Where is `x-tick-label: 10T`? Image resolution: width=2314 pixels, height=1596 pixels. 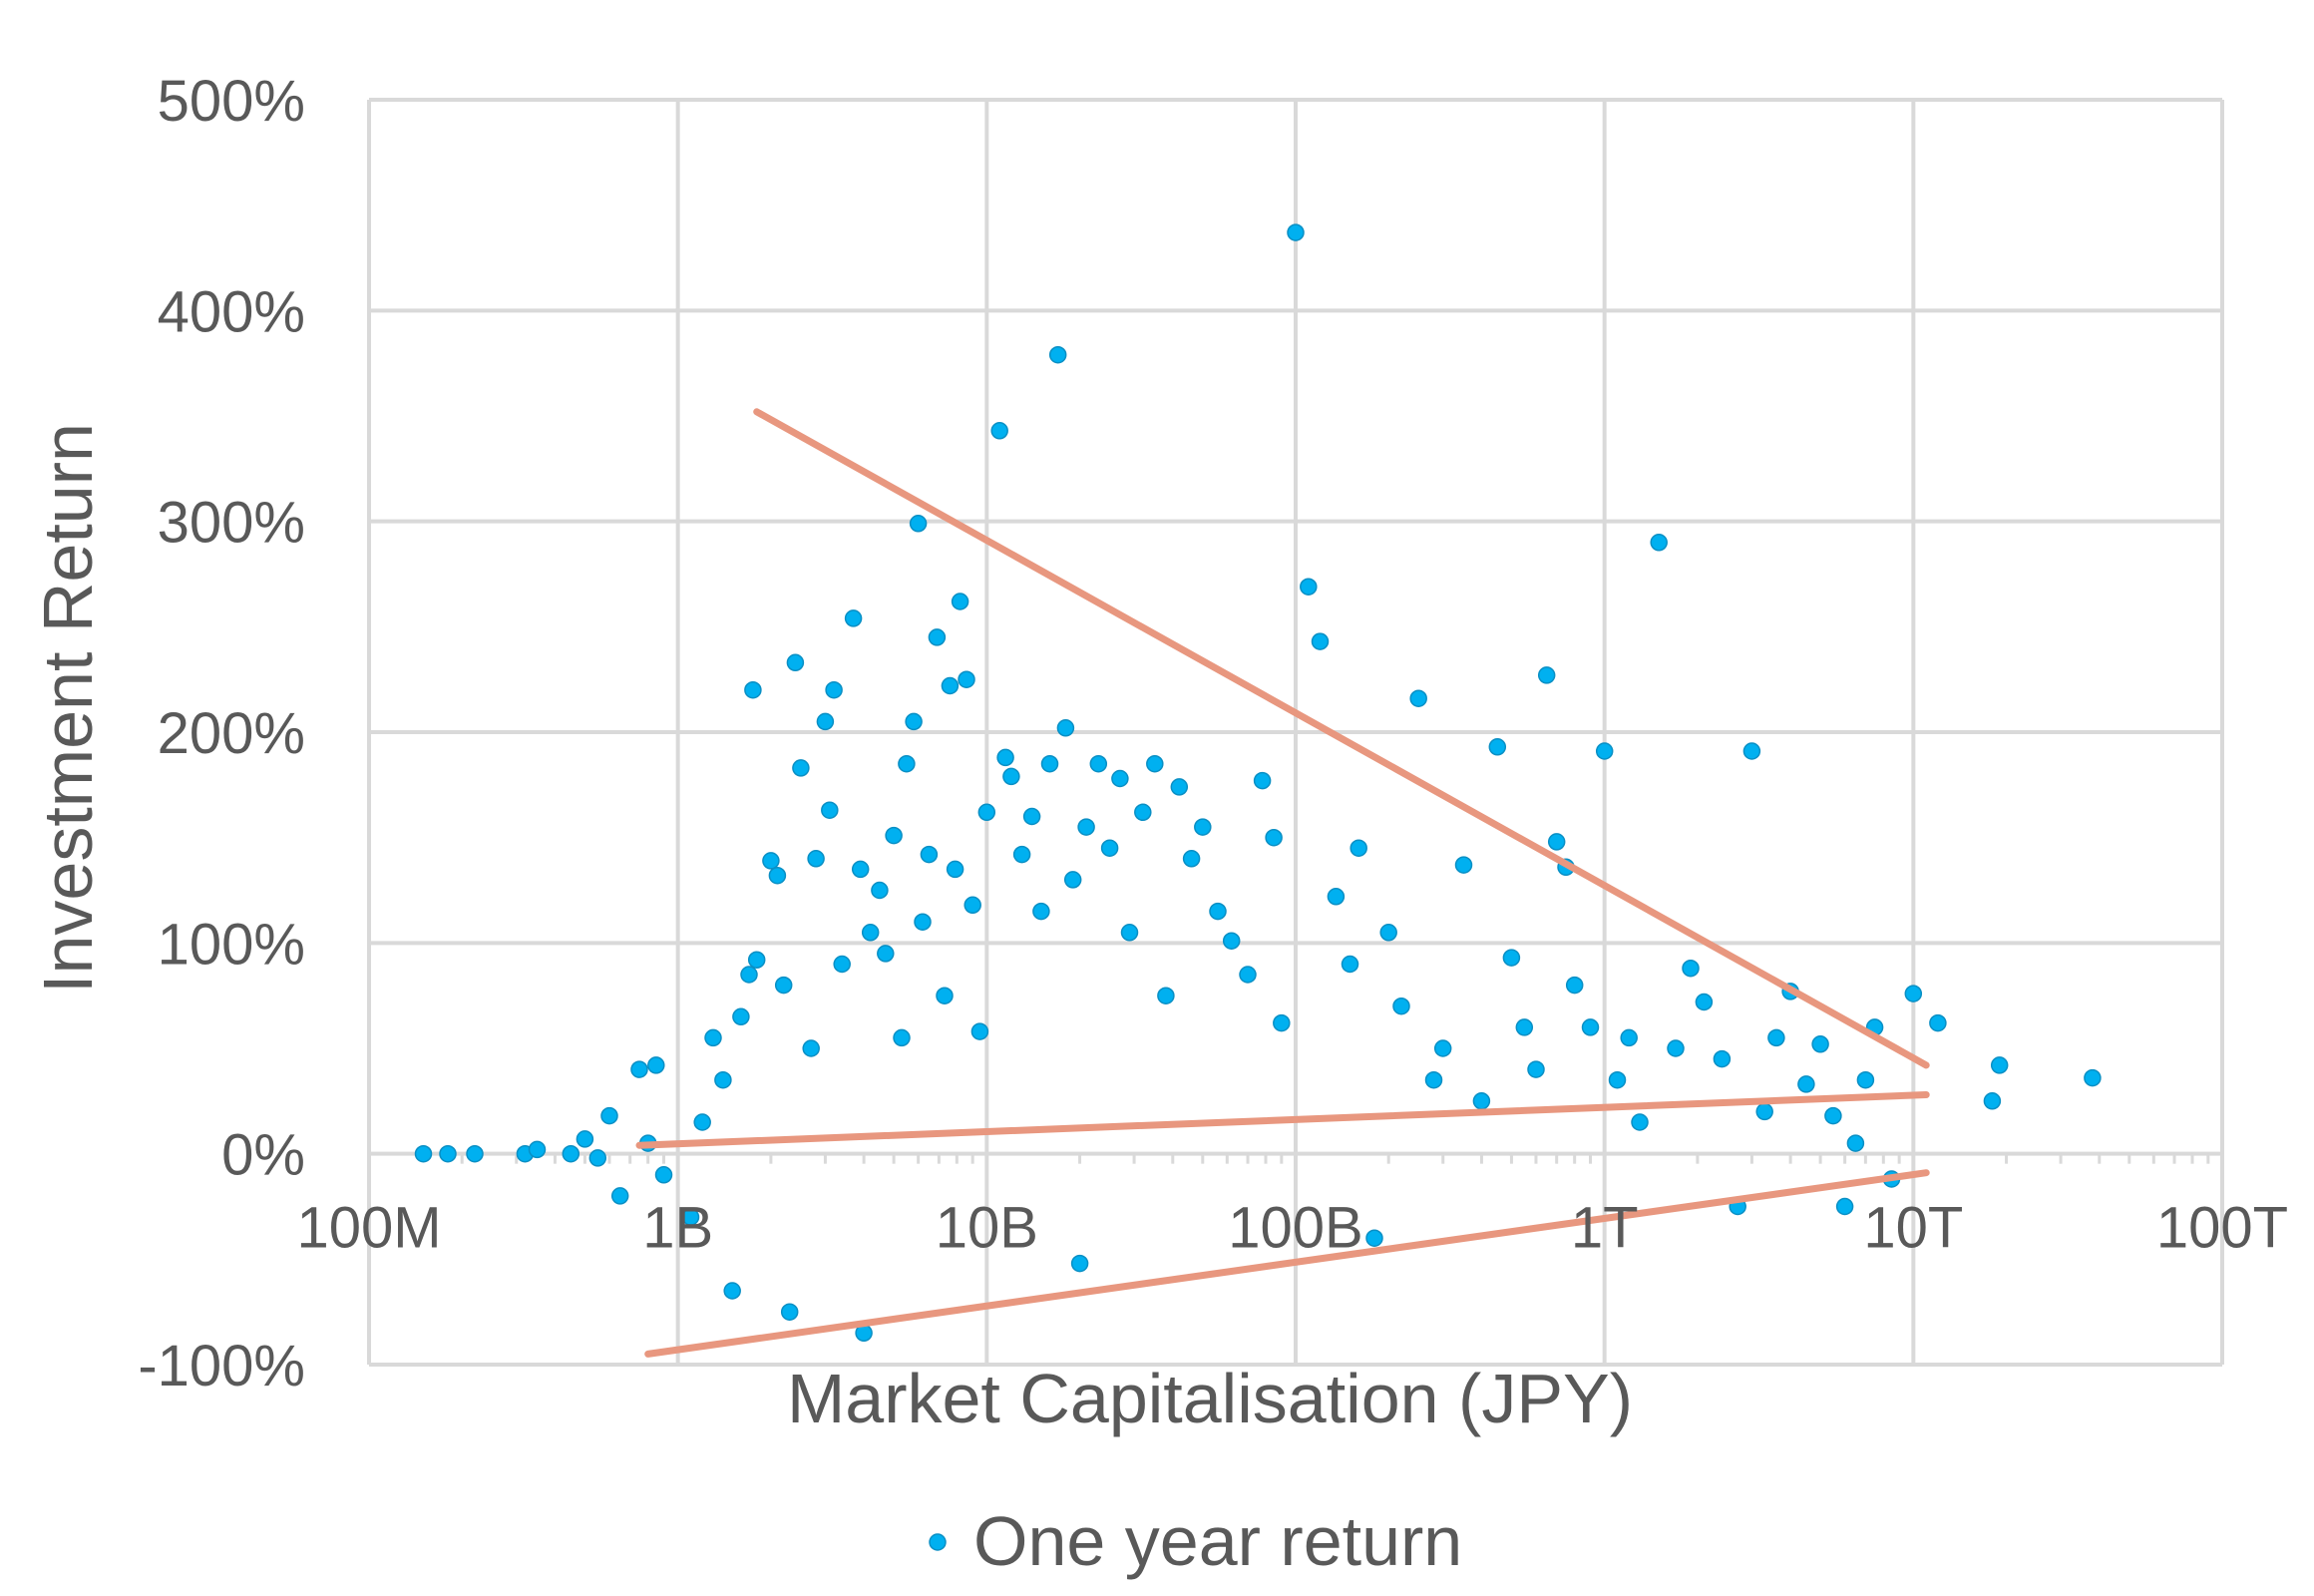
x-tick-label: 10T is located at coordinates (1913, 1228).